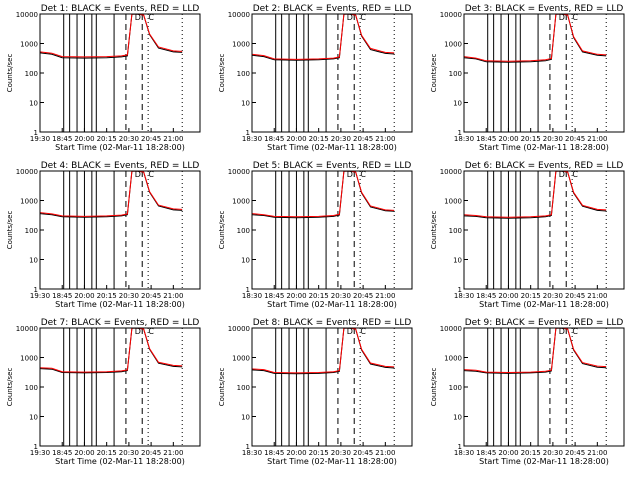 This screenshot has width=640, height=480. Describe the element at coordinates (332, 166) in the screenshot. I see `chart-title: Det 5: BLACK = Events, RED = LLD` at that location.